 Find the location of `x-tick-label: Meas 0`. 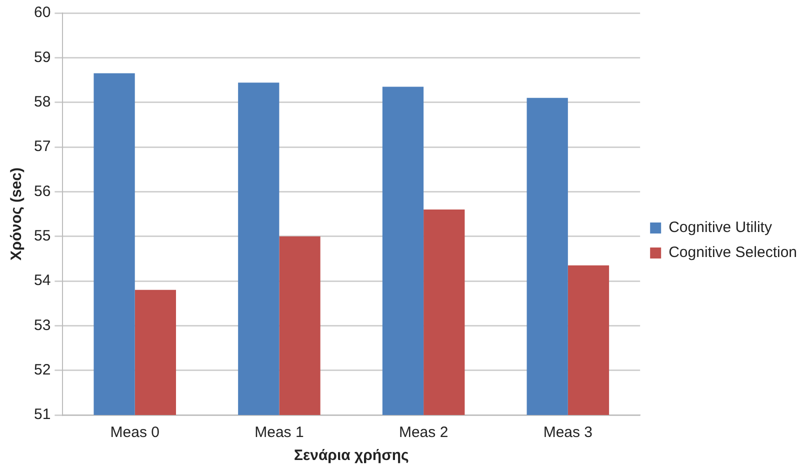

x-tick-label: Meas 0 is located at coordinates (135, 433).